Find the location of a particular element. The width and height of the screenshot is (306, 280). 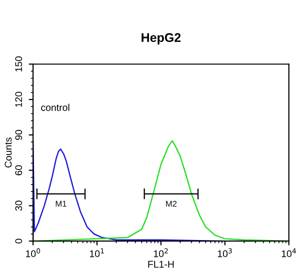

x-tick-label: 10$^{2}$ is located at coordinates (161, 253).